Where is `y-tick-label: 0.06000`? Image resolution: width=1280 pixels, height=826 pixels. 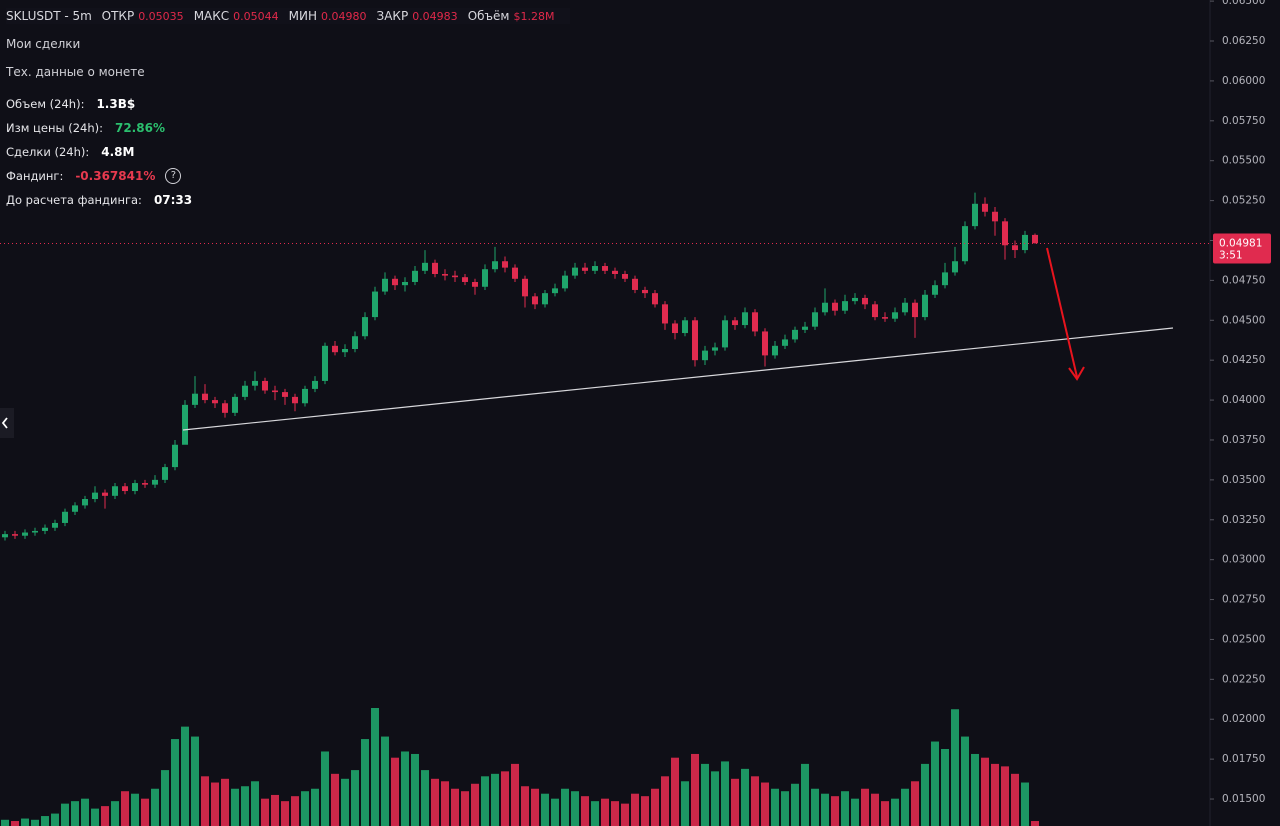 y-tick-label: 0.06000 is located at coordinates (1243, 81).